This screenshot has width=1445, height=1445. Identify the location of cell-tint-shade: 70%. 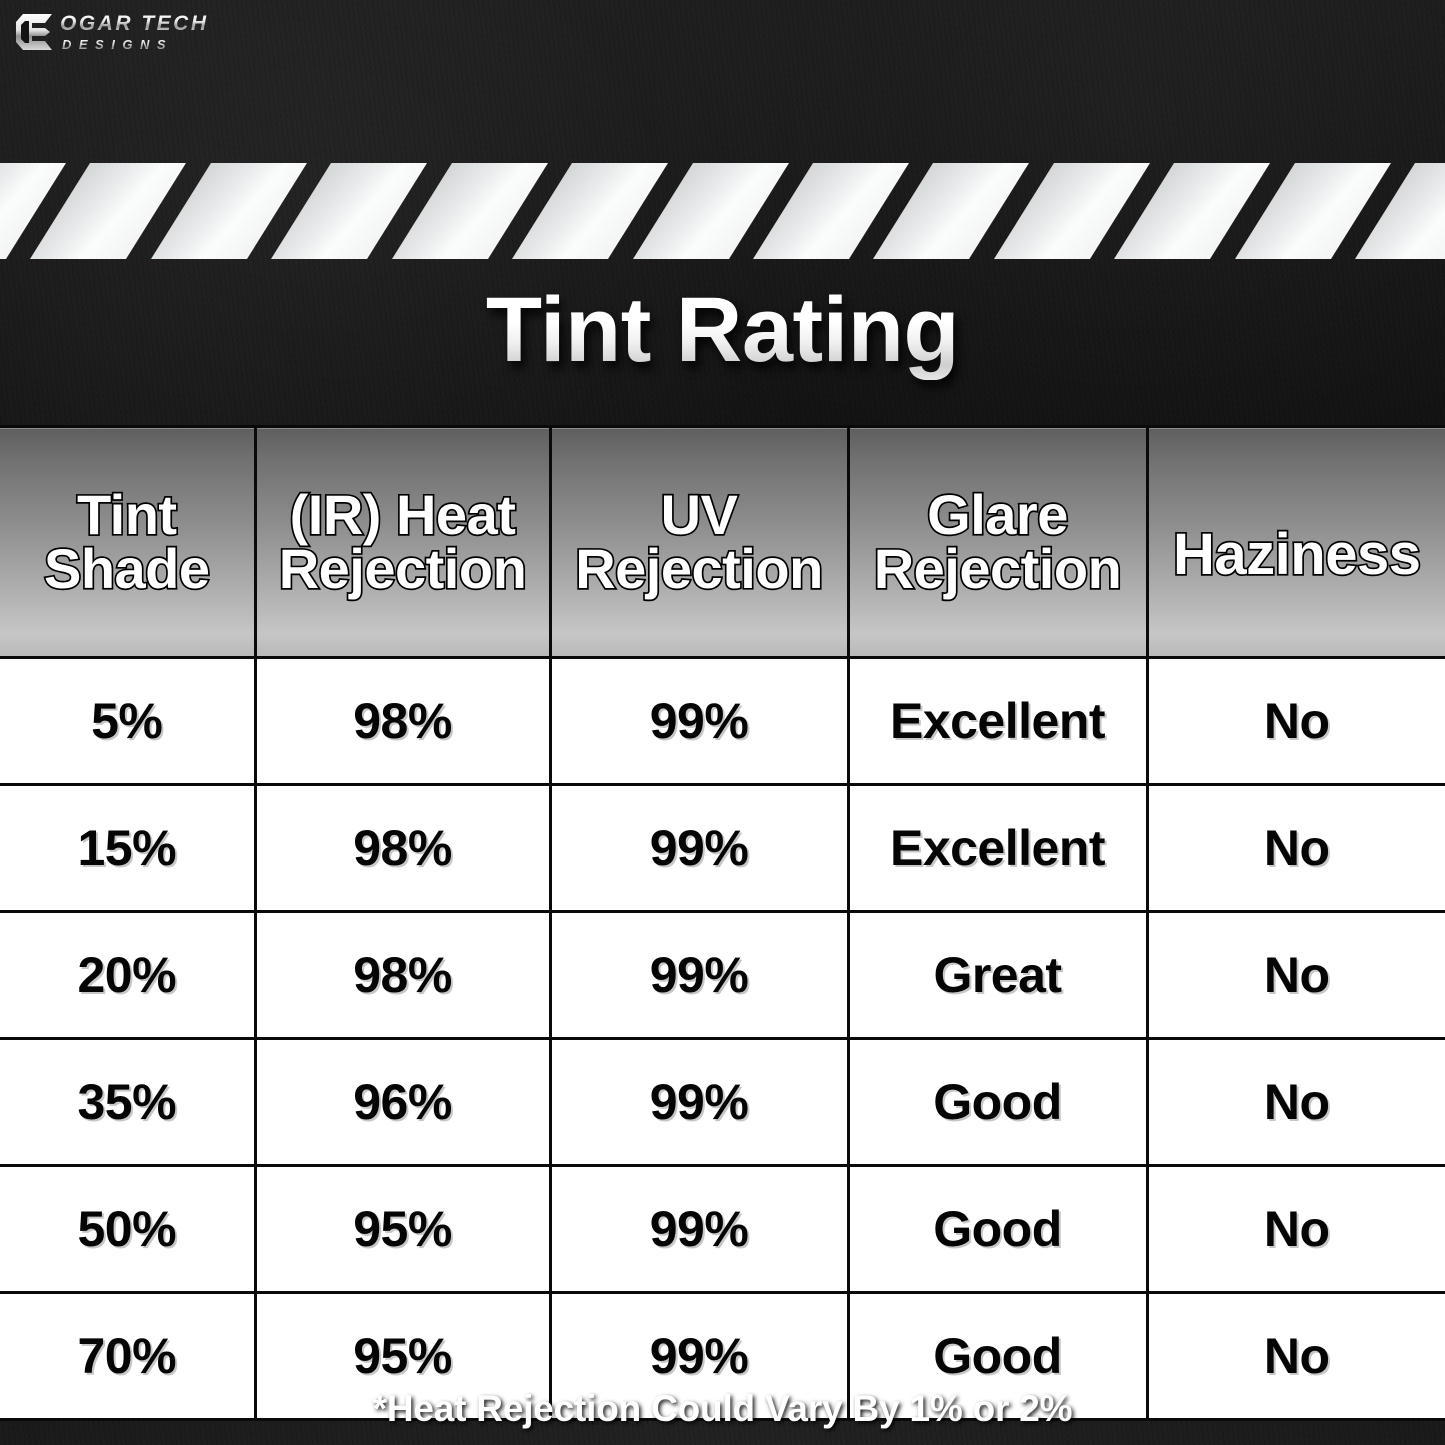
(128, 1356).